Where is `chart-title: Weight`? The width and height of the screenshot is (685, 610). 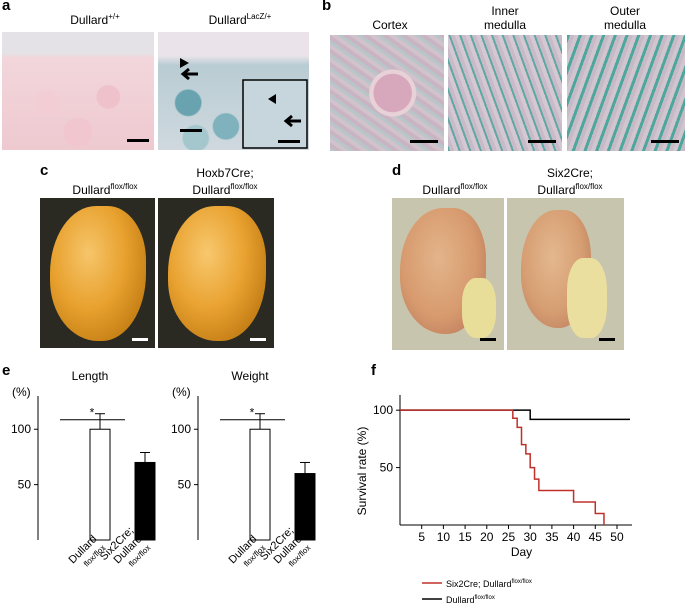 chart-title: Weight is located at coordinates (250, 376).